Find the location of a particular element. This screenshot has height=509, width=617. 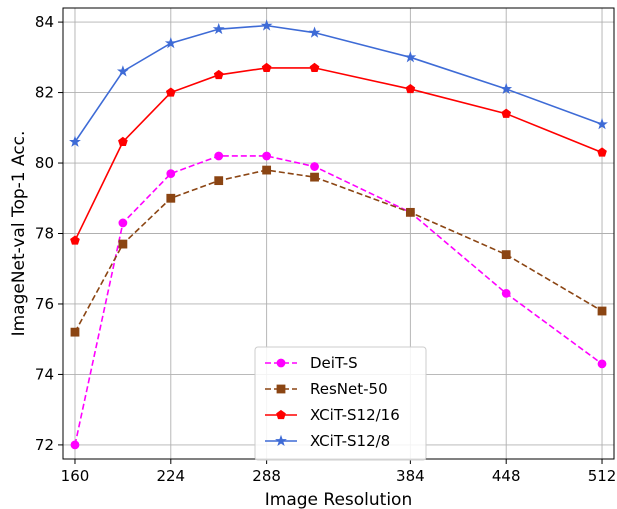

legend: DeiT-S ResNet-50 XCiT-S12/16 XCiT-S12/8 is located at coordinates (340, 403).